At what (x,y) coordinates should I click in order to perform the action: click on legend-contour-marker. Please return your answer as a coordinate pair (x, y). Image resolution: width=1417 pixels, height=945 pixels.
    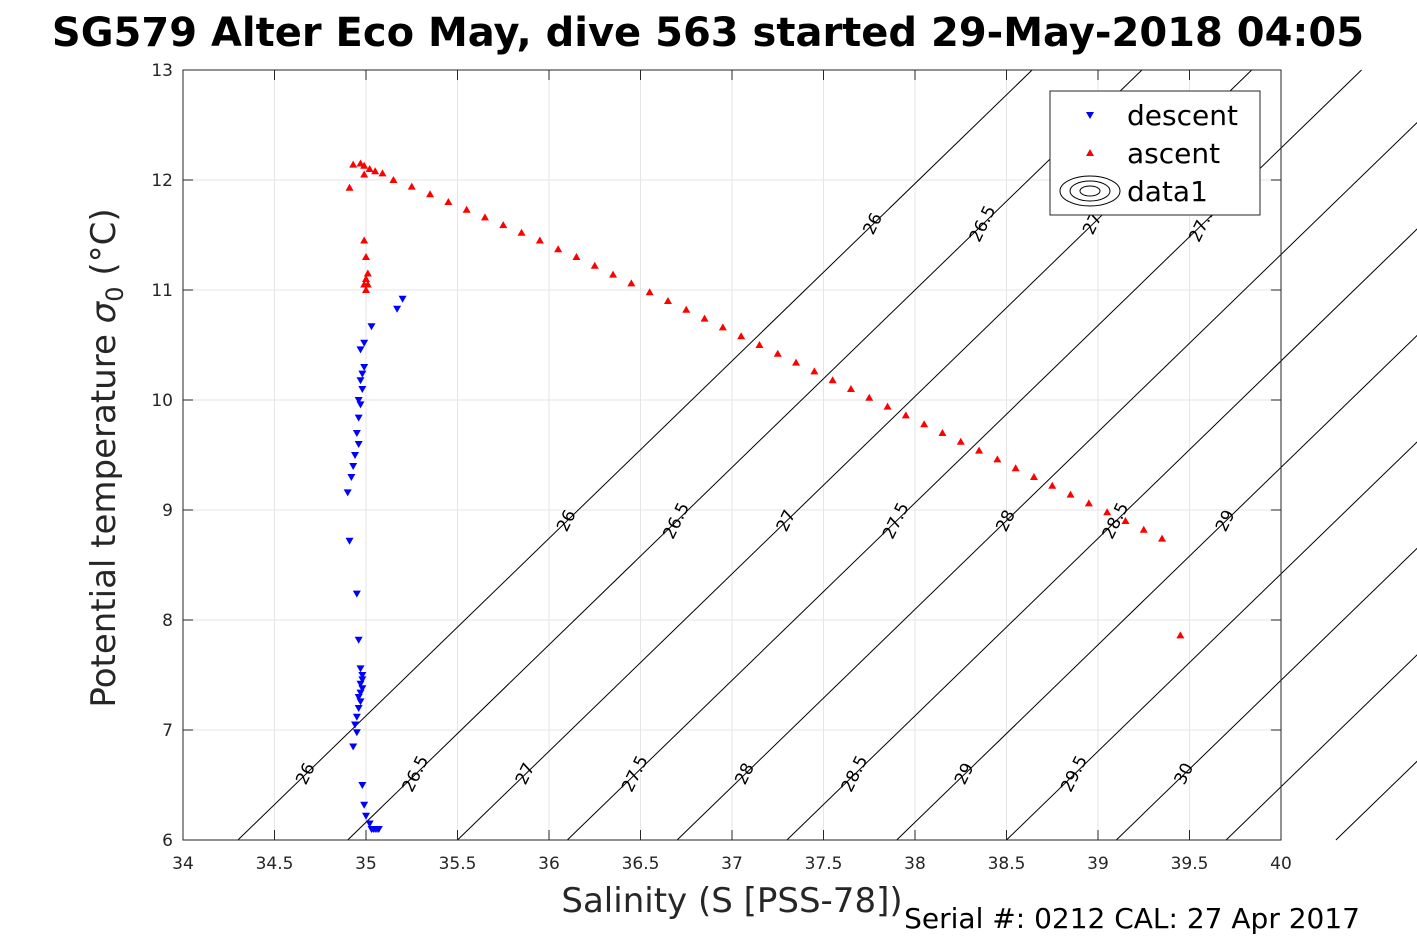
    Looking at the image, I should click on (1090, 191).